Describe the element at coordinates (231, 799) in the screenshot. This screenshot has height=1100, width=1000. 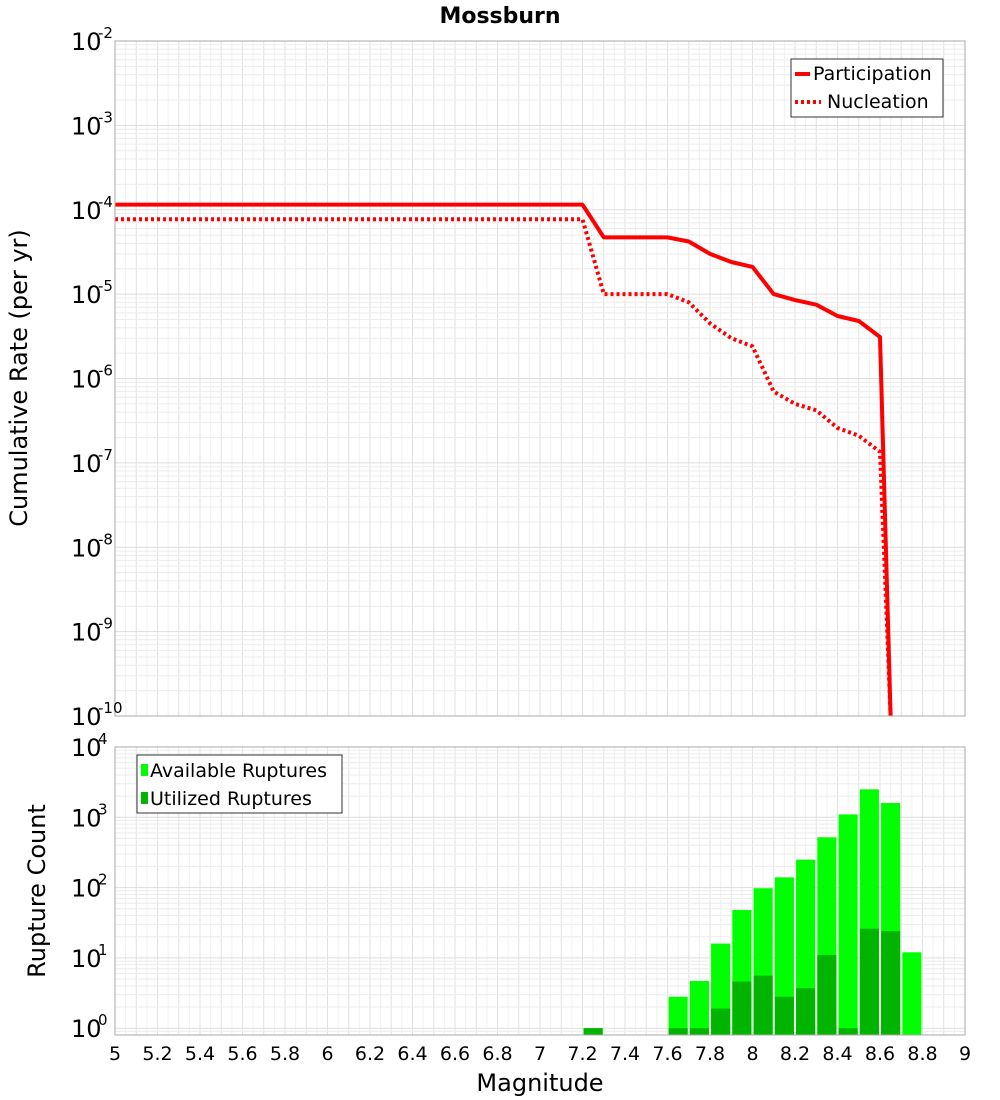
I see `legend-utilized-label: Utilized Ruptures` at that location.